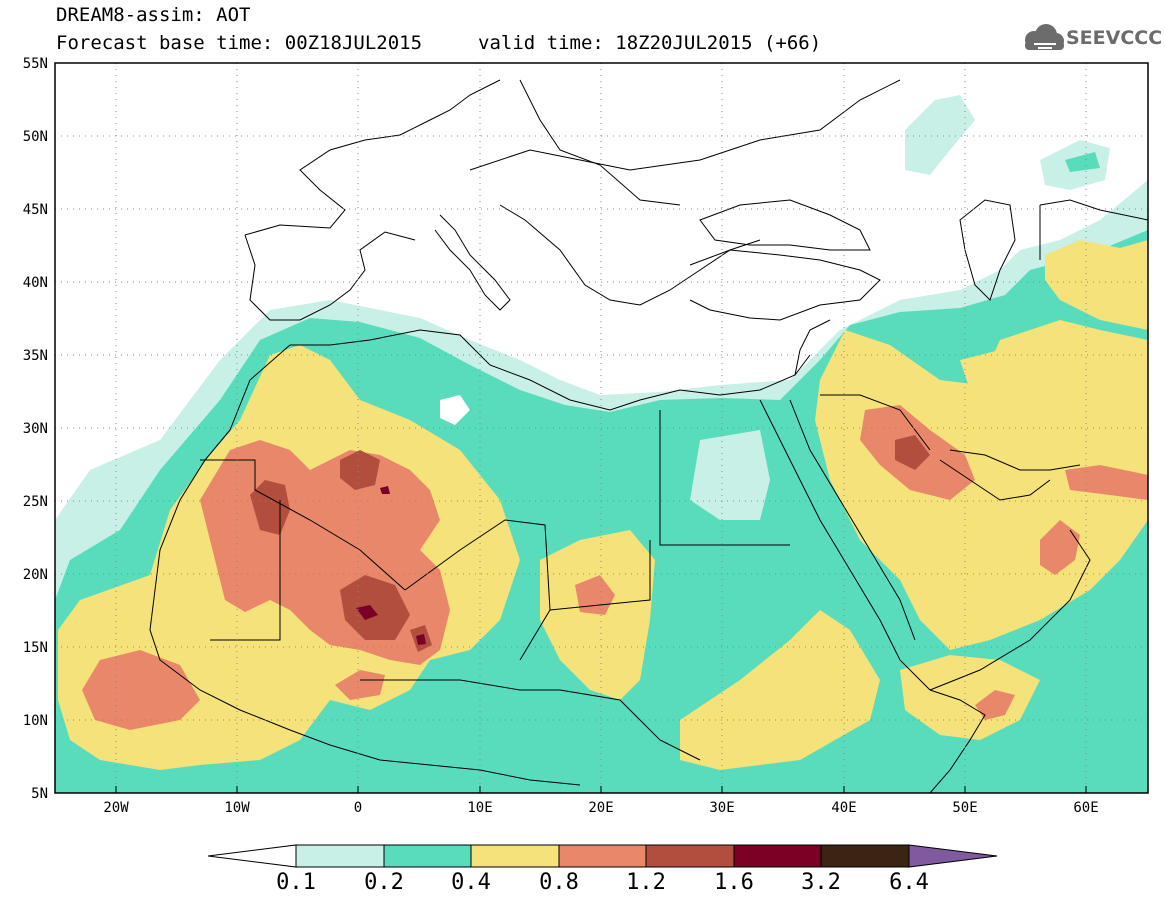 The image size is (1165, 905). Describe the element at coordinates (237, 808) in the screenshot. I see `lon-label: 10W` at that location.